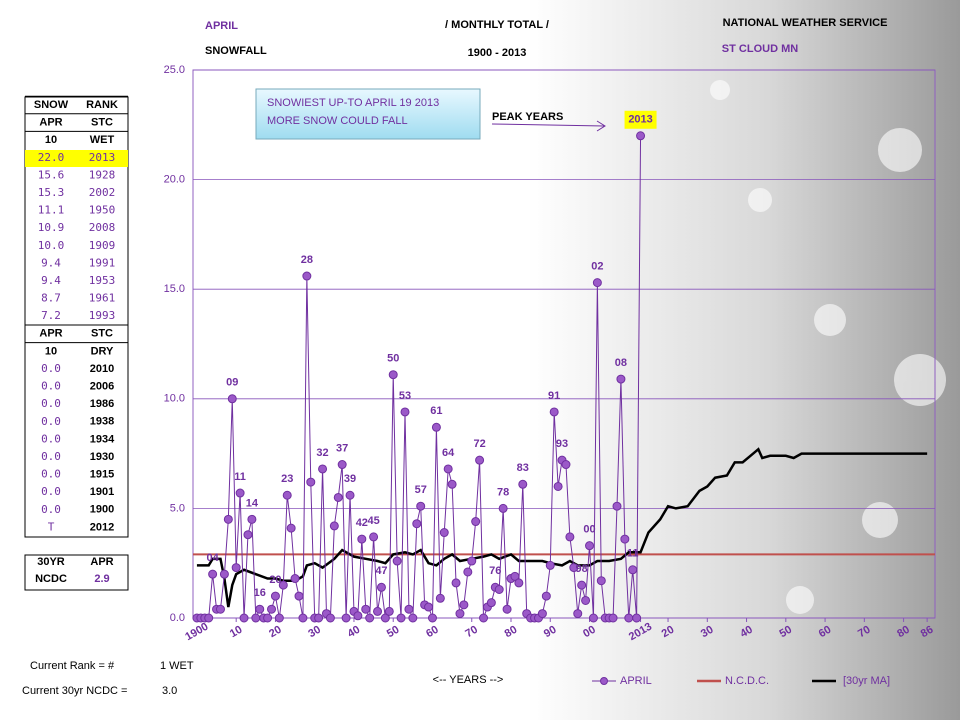  I want to click on x-tick-label: 00, so click(589, 632).